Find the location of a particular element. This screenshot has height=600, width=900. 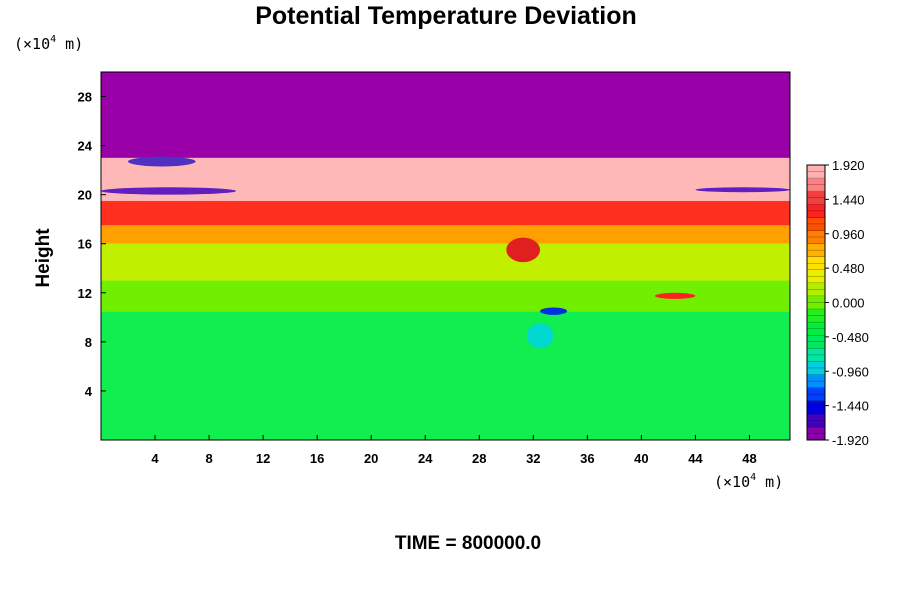

x-tick-label: 12 is located at coordinates (263, 458).